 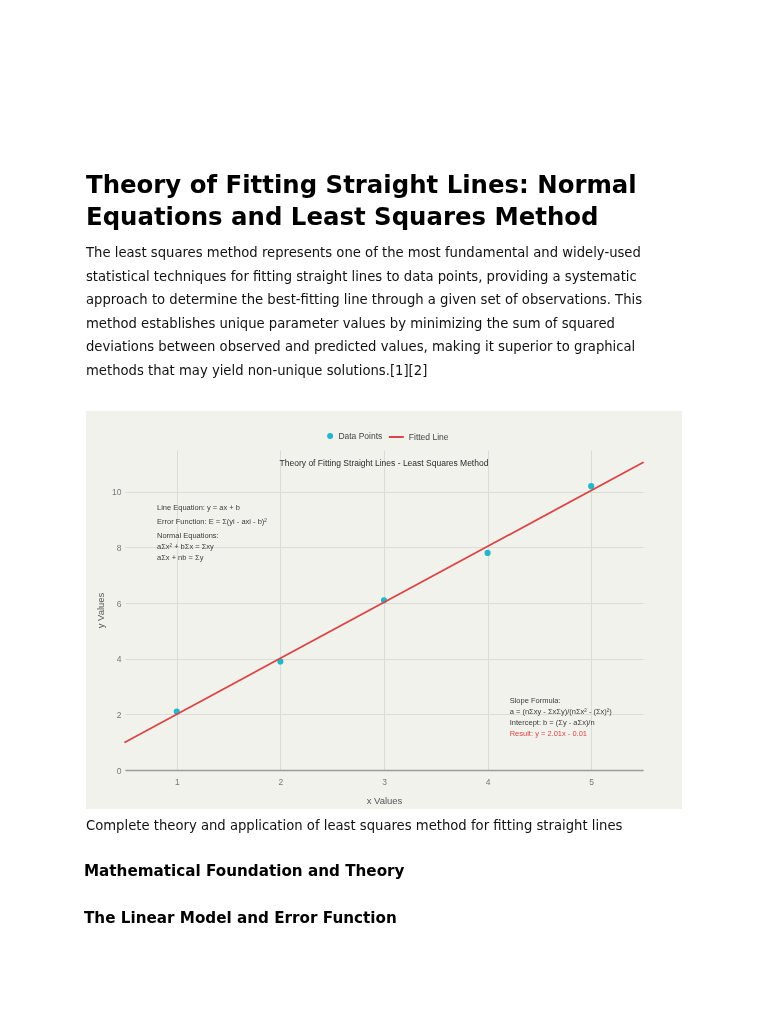 What do you see at coordinates (364, 311) in the screenshot?
I see `text: The least squares method represents one of the most fundamental and widely-used statistical techniques for fitting straight lines to data points, providing a systematic approach to determine the best-fitting line through a given set of observations. This method establishes unique parameter values by minimizing the sum of squared deviations between observed and predicted values, making it superior to graphical methods that may yield non-unique solutions.[1][2]` at bounding box center [364, 311].